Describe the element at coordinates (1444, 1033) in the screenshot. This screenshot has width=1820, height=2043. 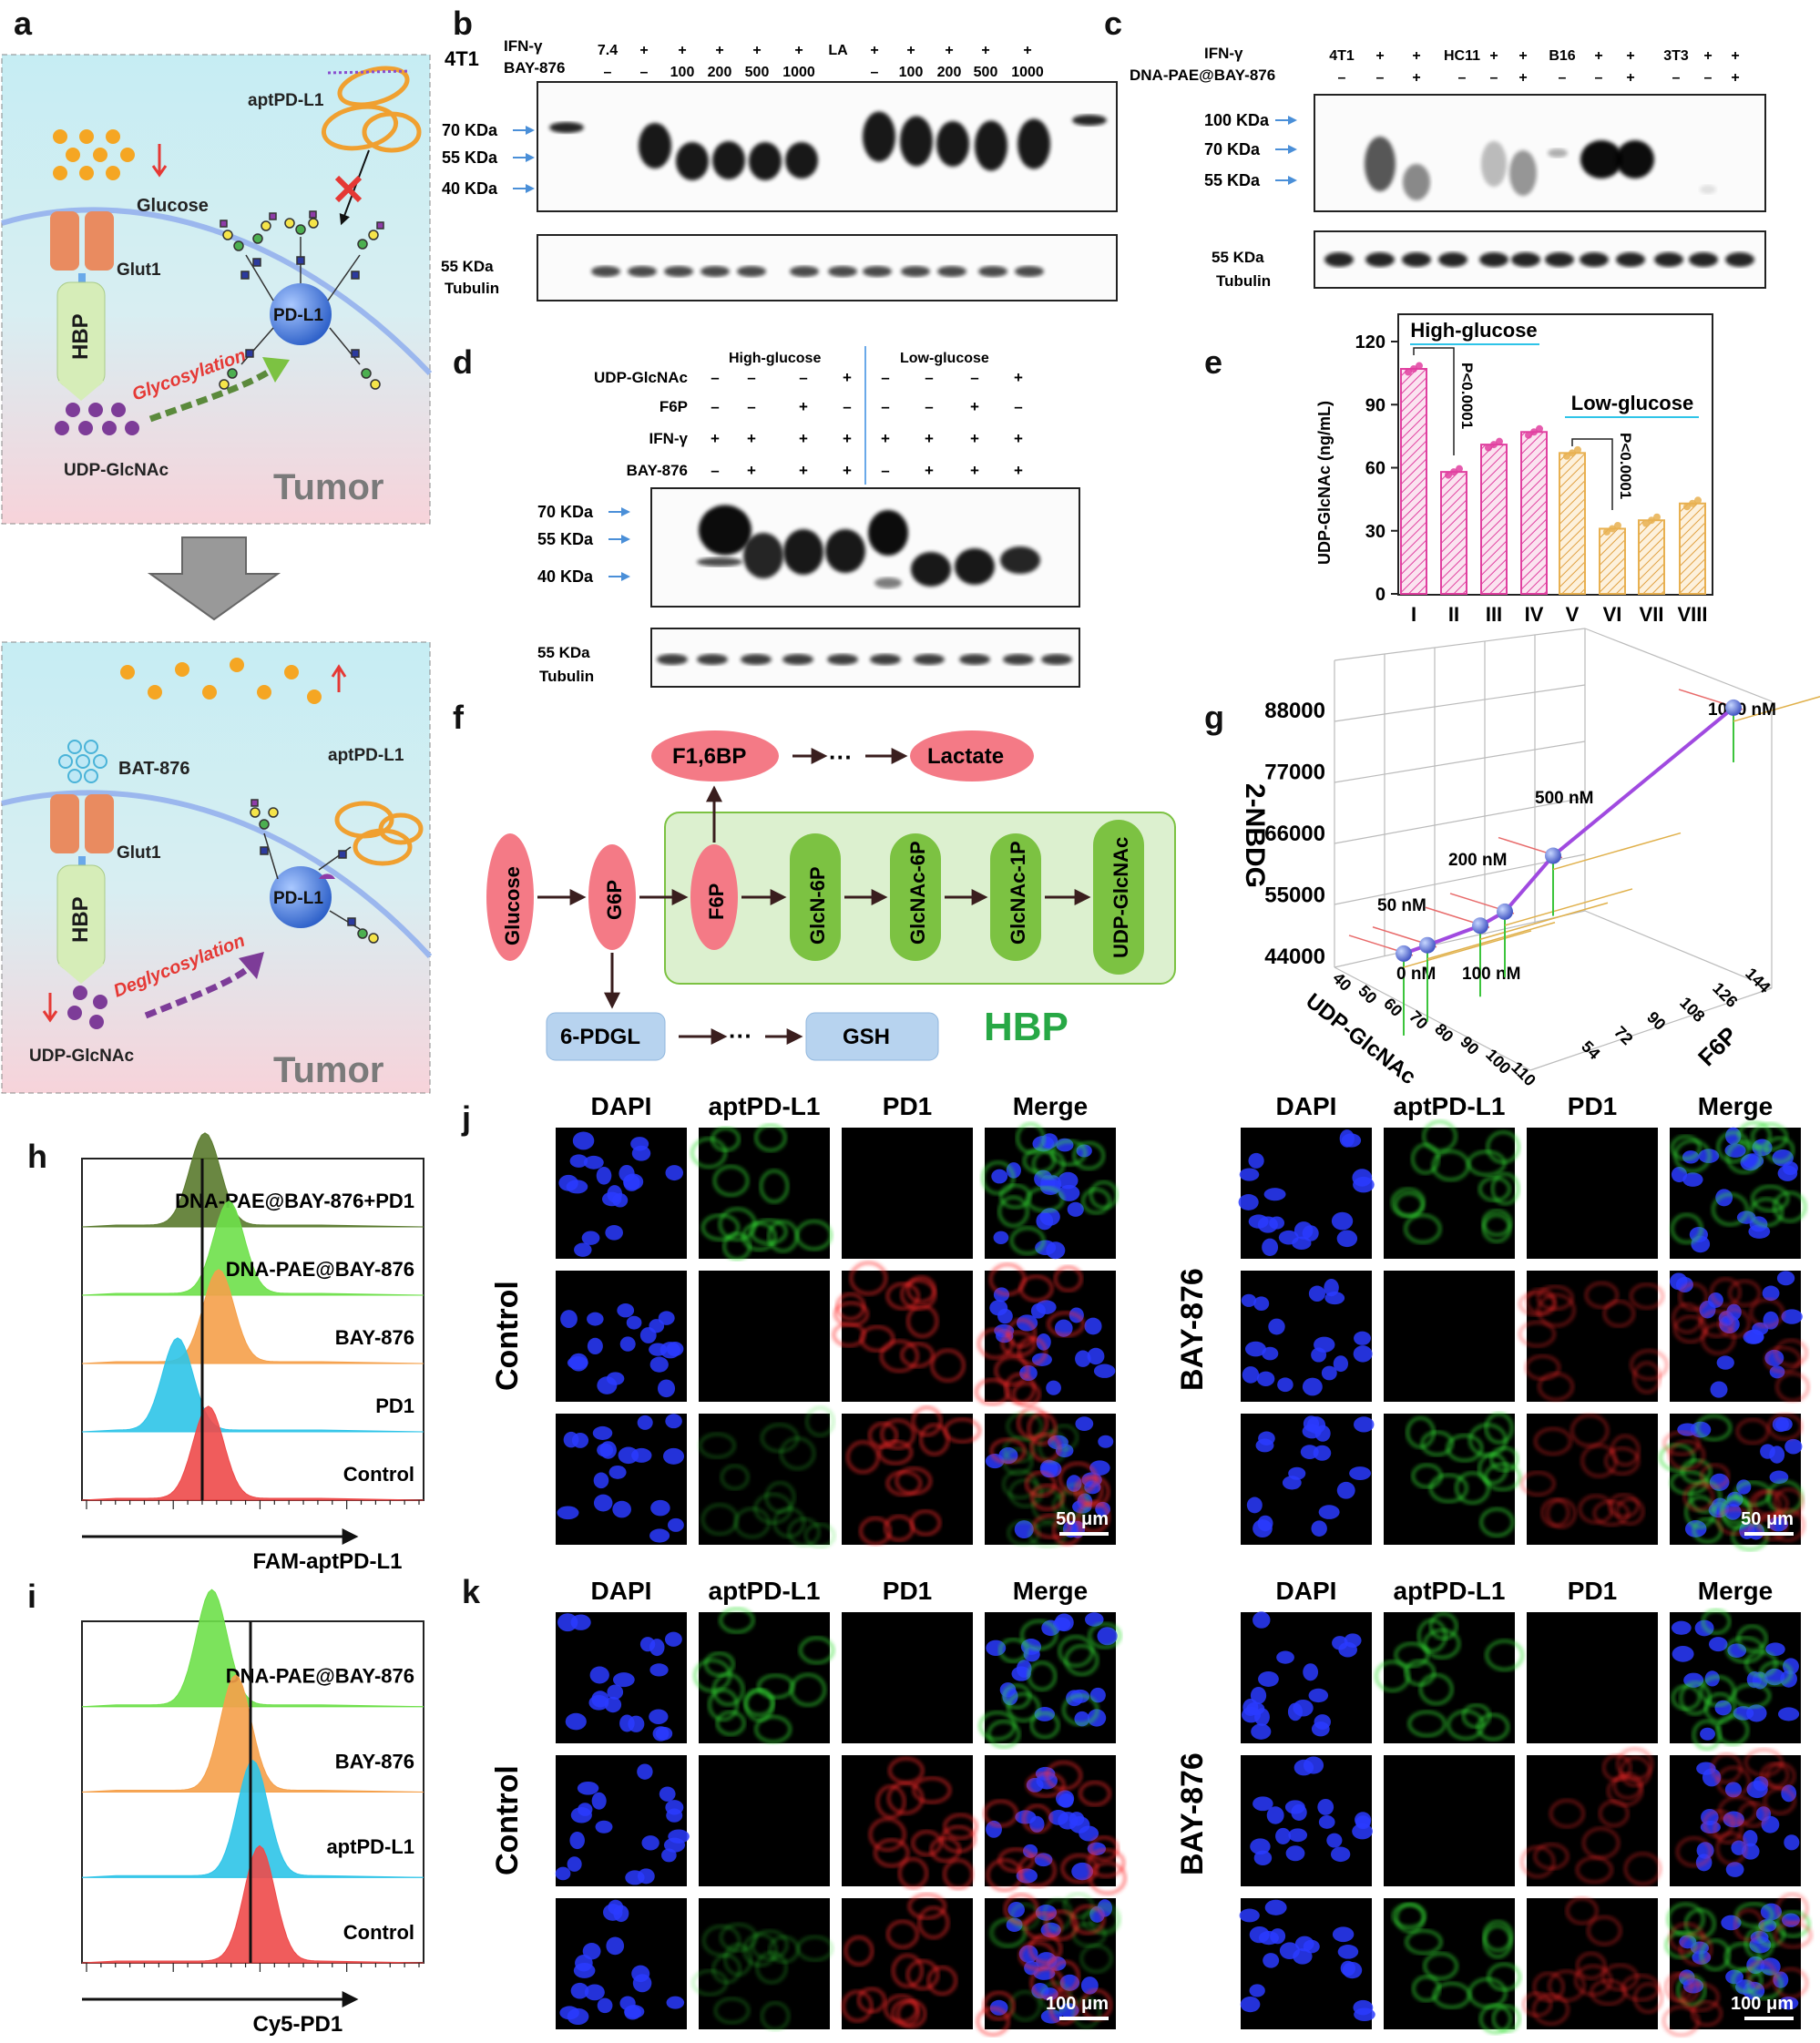
I see `g-ytick-4: 80` at that location.